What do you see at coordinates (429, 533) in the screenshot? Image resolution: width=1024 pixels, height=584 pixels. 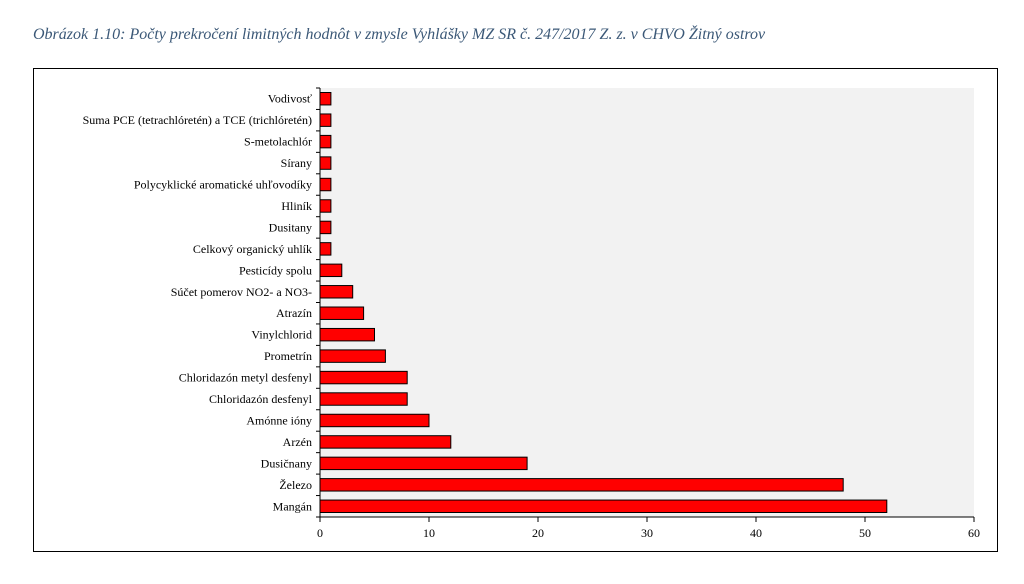 I see `x-tick-label: 10` at bounding box center [429, 533].